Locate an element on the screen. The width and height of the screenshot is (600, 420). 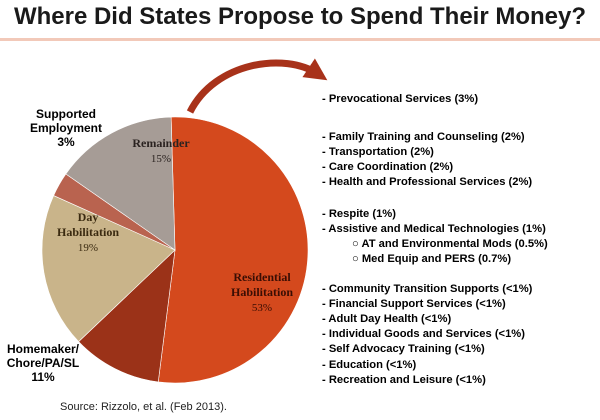
label-remainder-line-2: 15% is located at coordinates (161, 159).